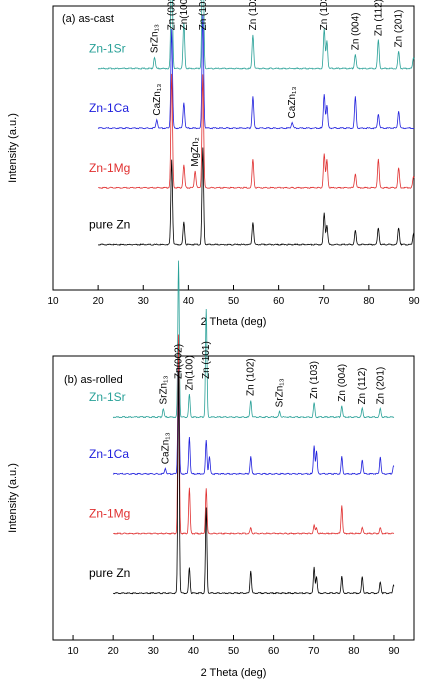 The width and height of the screenshot is (423, 685). I want to click on panel-b-annotation-zn-102-4: Zn (102), so click(251, 377).